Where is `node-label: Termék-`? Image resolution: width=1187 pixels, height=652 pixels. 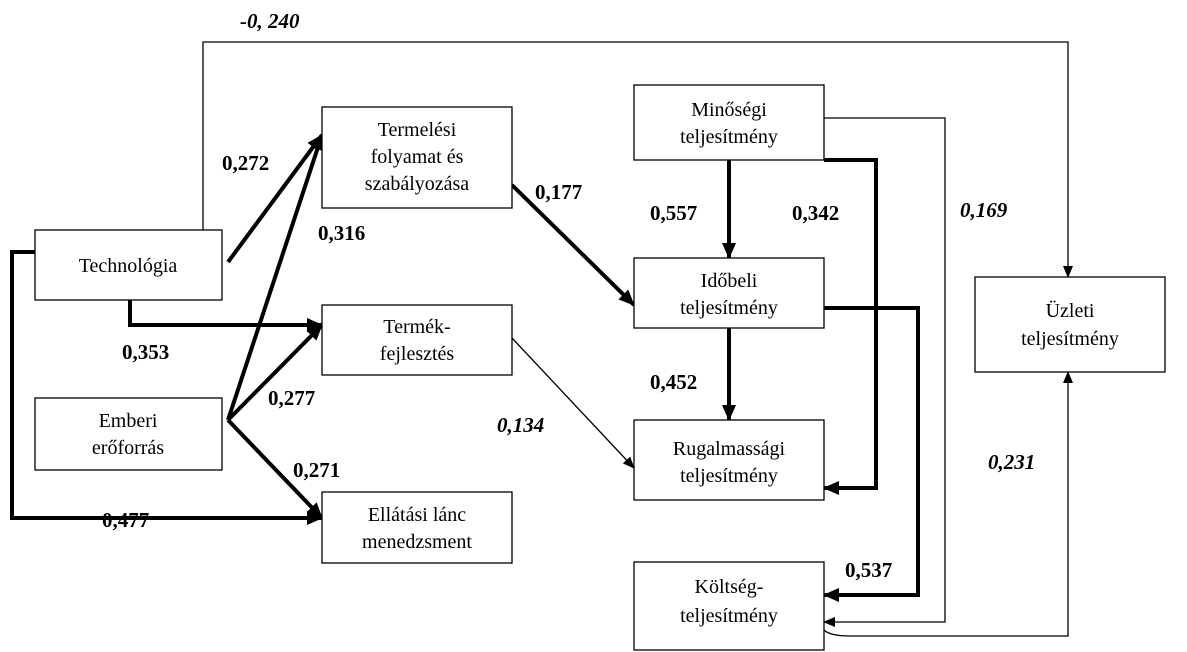
node-label: Termék- is located at coordinates (416, 327).